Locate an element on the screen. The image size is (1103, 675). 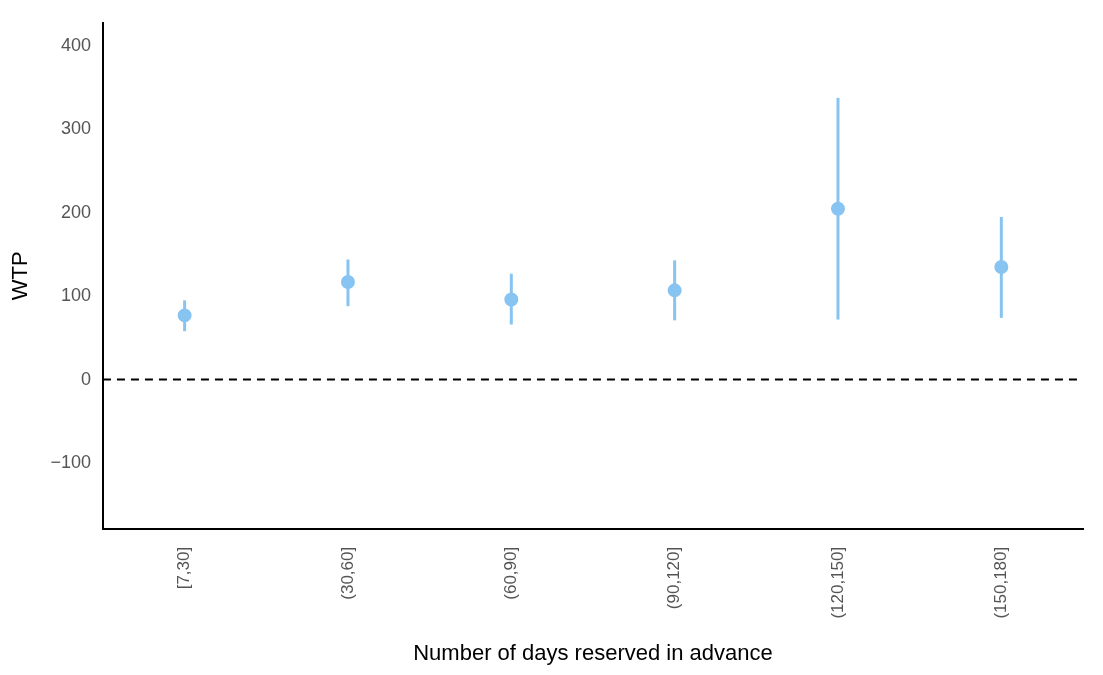
x-tick-label: (60,90] is located at coordinates (510, 573).